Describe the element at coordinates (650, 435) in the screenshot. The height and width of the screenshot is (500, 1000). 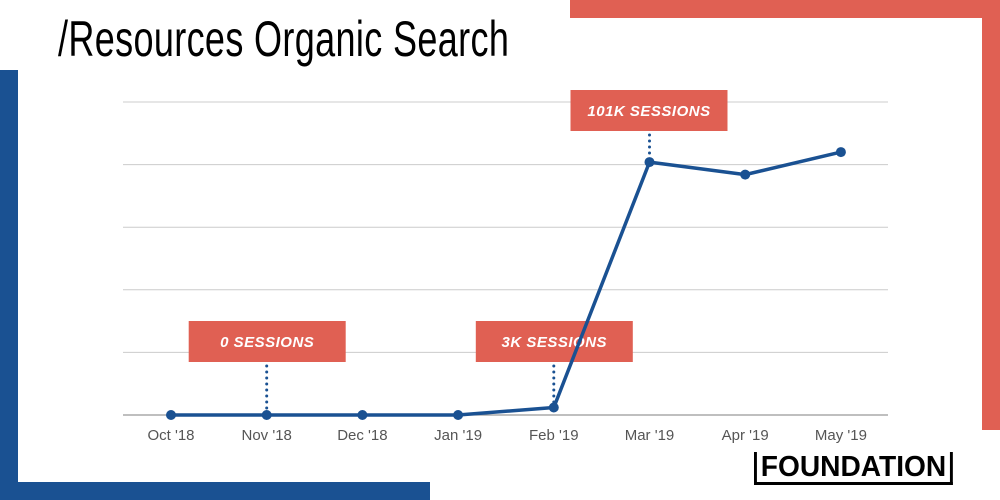
I see `x-tick-label: Mar '19` at that location.